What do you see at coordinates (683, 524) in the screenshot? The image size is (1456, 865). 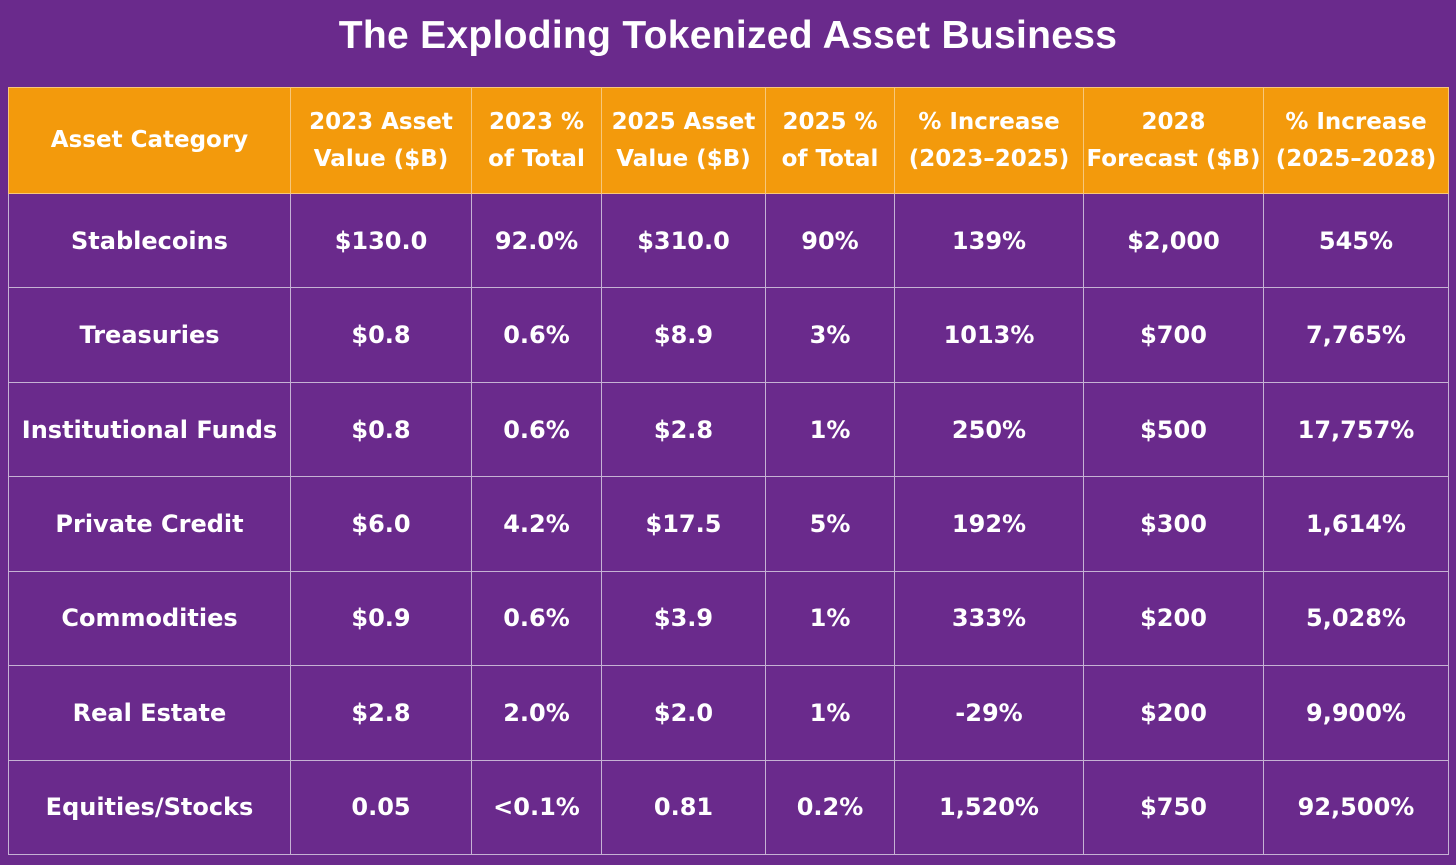 I see `table-cell: $17.5` at bounding box center [683, 524].